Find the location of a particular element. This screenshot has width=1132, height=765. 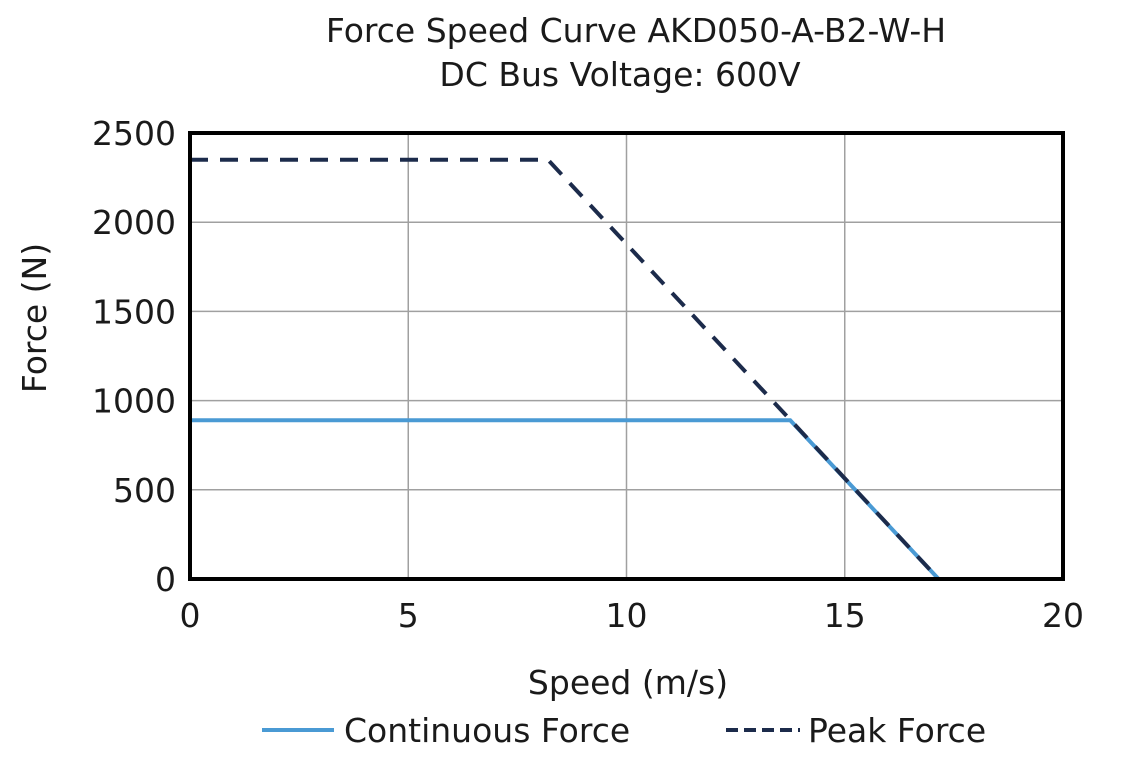

y-tick-labels: 0 500 1000 1500 2000 2500 is located at coordinates (134, 356).